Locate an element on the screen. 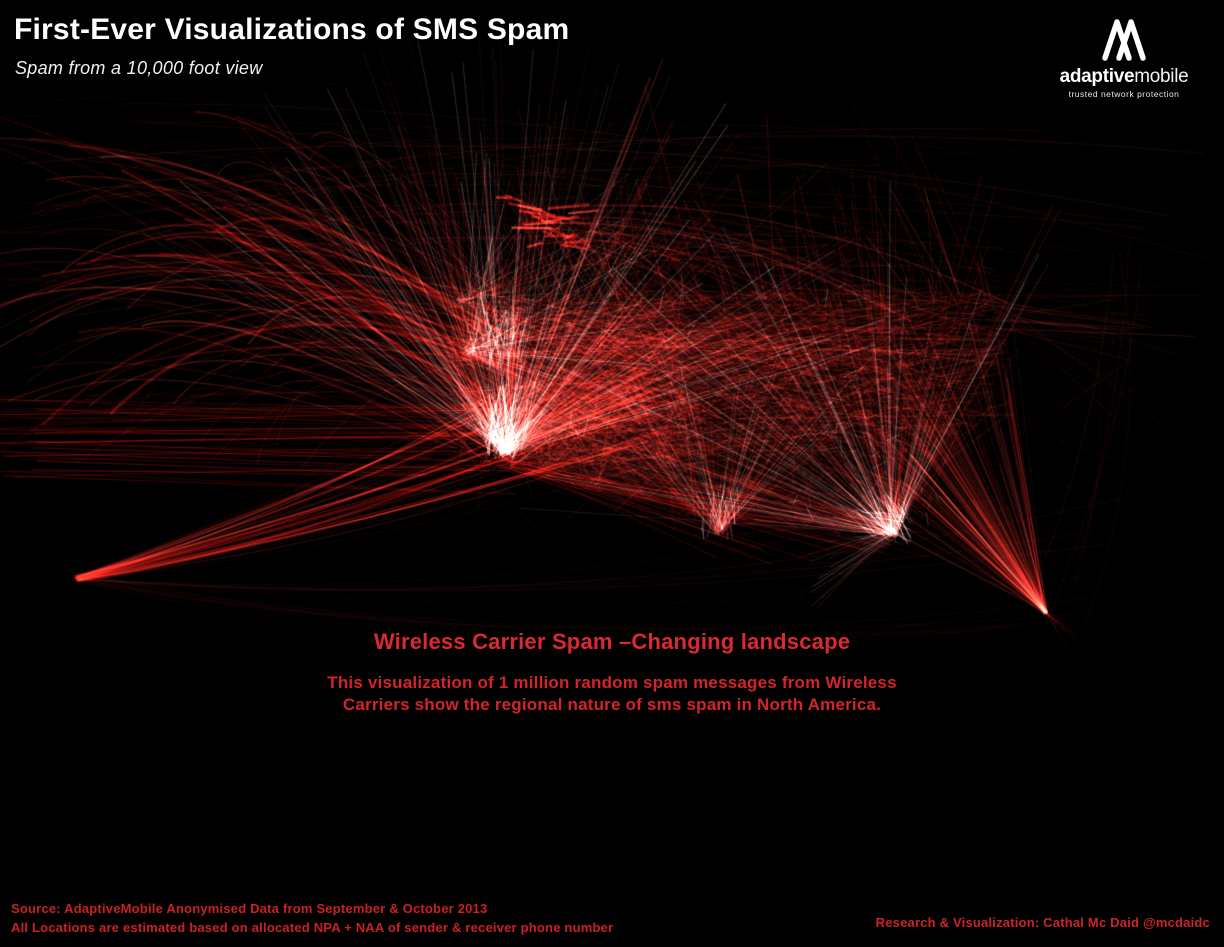  logo-wordmark-light: mobile is located at coordinates (1161, 76).